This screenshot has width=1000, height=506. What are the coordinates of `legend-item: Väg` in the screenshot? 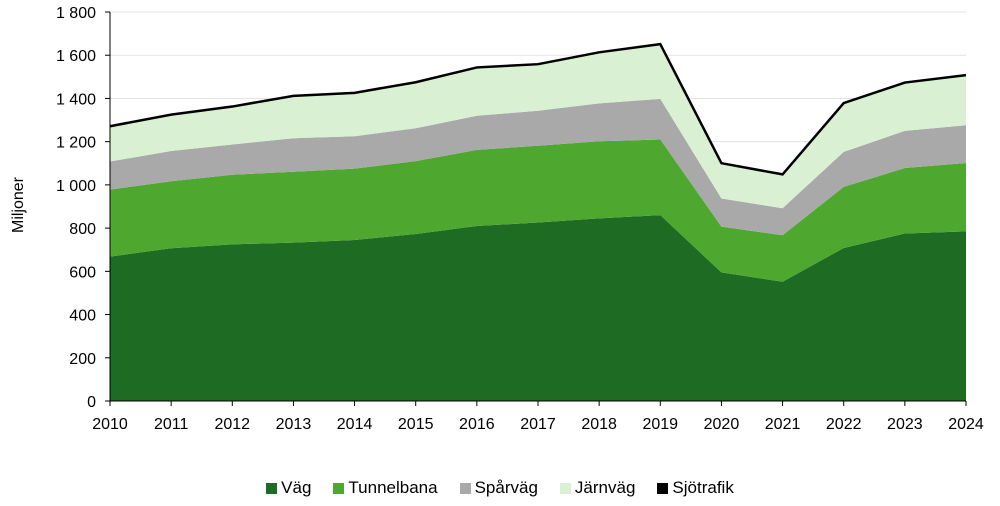 It's located at (288, 488).